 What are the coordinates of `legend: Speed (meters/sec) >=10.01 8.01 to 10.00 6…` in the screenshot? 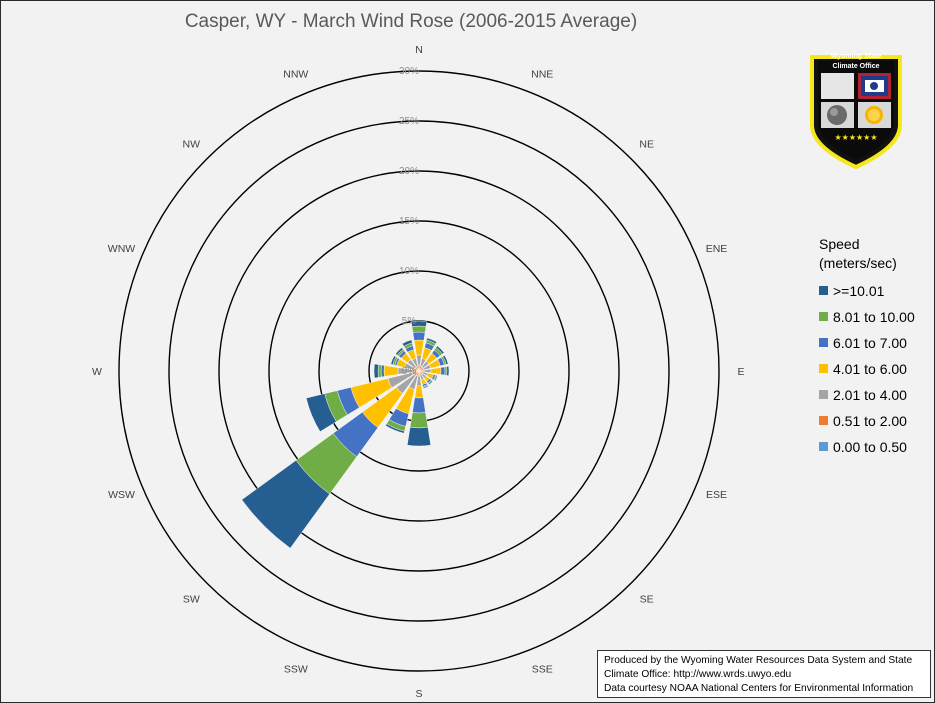 It's located at (876, 345).